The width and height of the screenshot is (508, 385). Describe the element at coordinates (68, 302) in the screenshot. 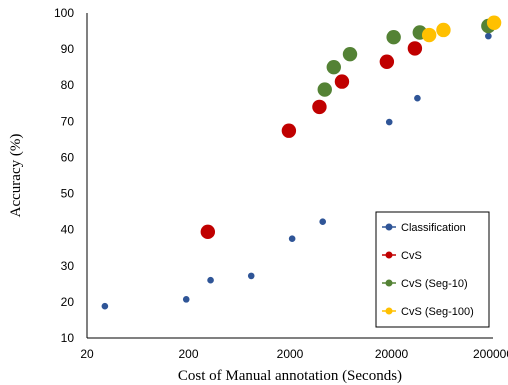

I see `y-tick-label: 20` at that location.